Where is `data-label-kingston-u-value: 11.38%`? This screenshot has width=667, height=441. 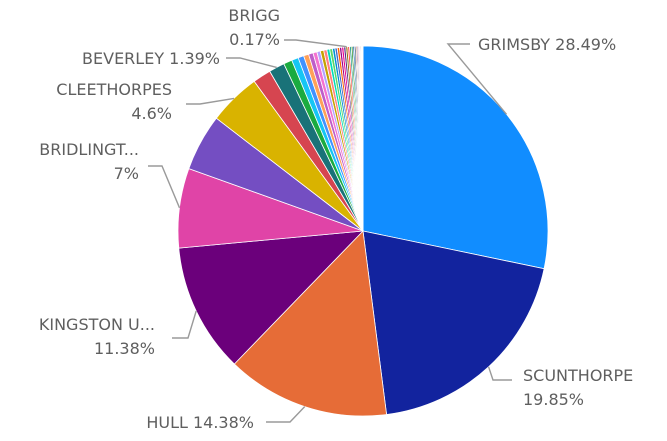
data-label-kingston-u-value: 11.38% is located at coordinates (124, 348).